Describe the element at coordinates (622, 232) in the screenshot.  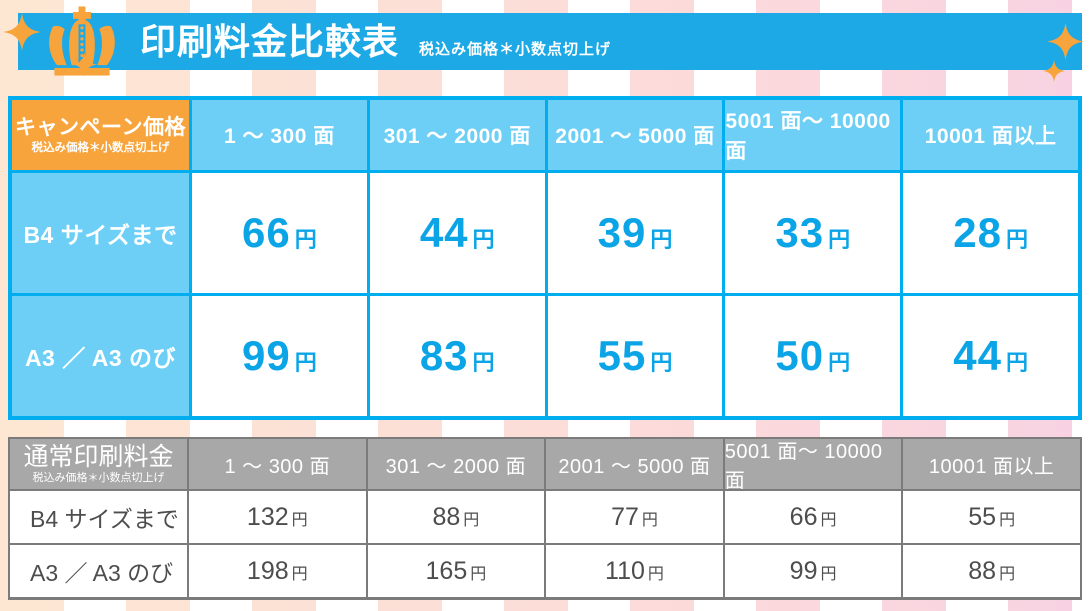
I see `price-value: 39` at that location.